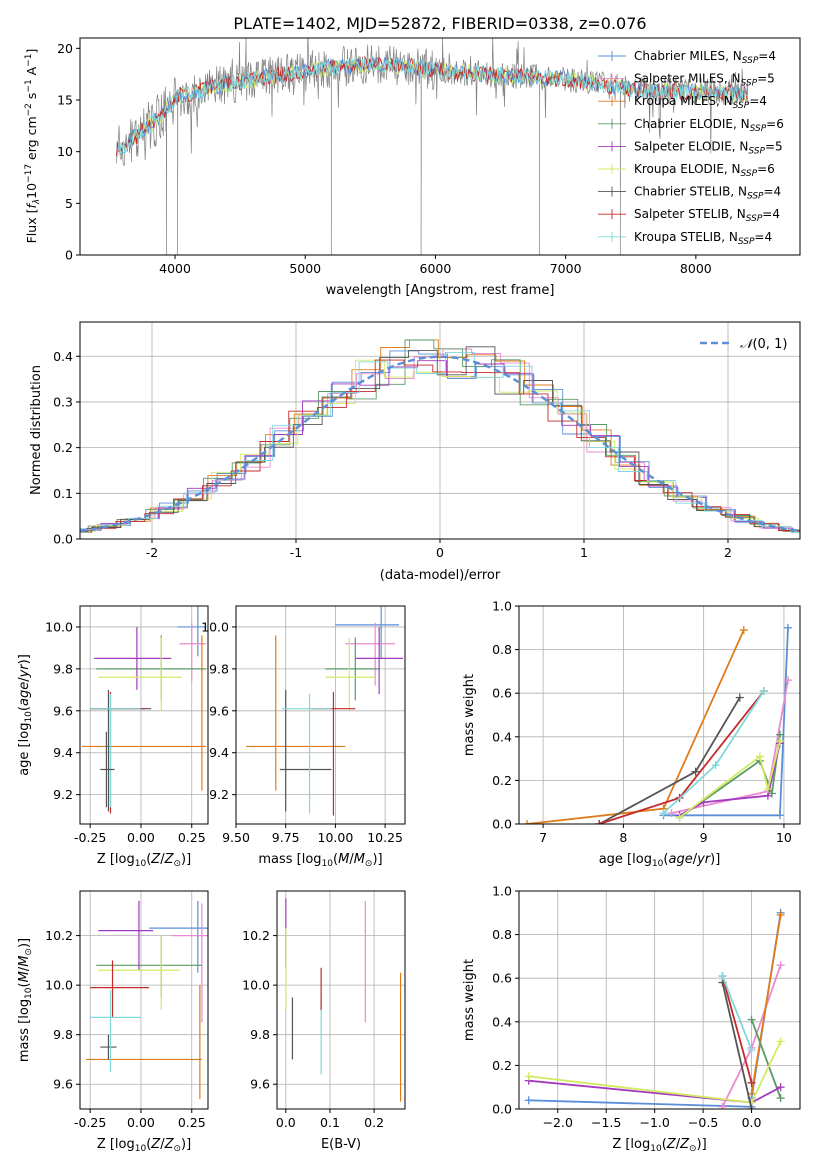  I want to click on y-tick-label: 20, so click(65, 48).